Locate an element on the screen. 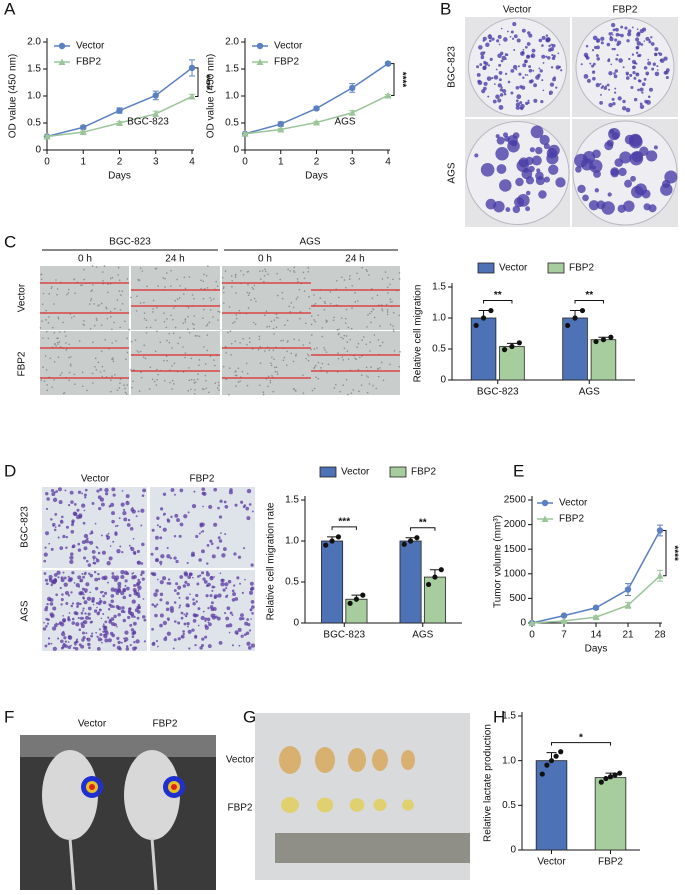  y-axis-label: OD value (450 nm) is located at coordinates (211, 96).